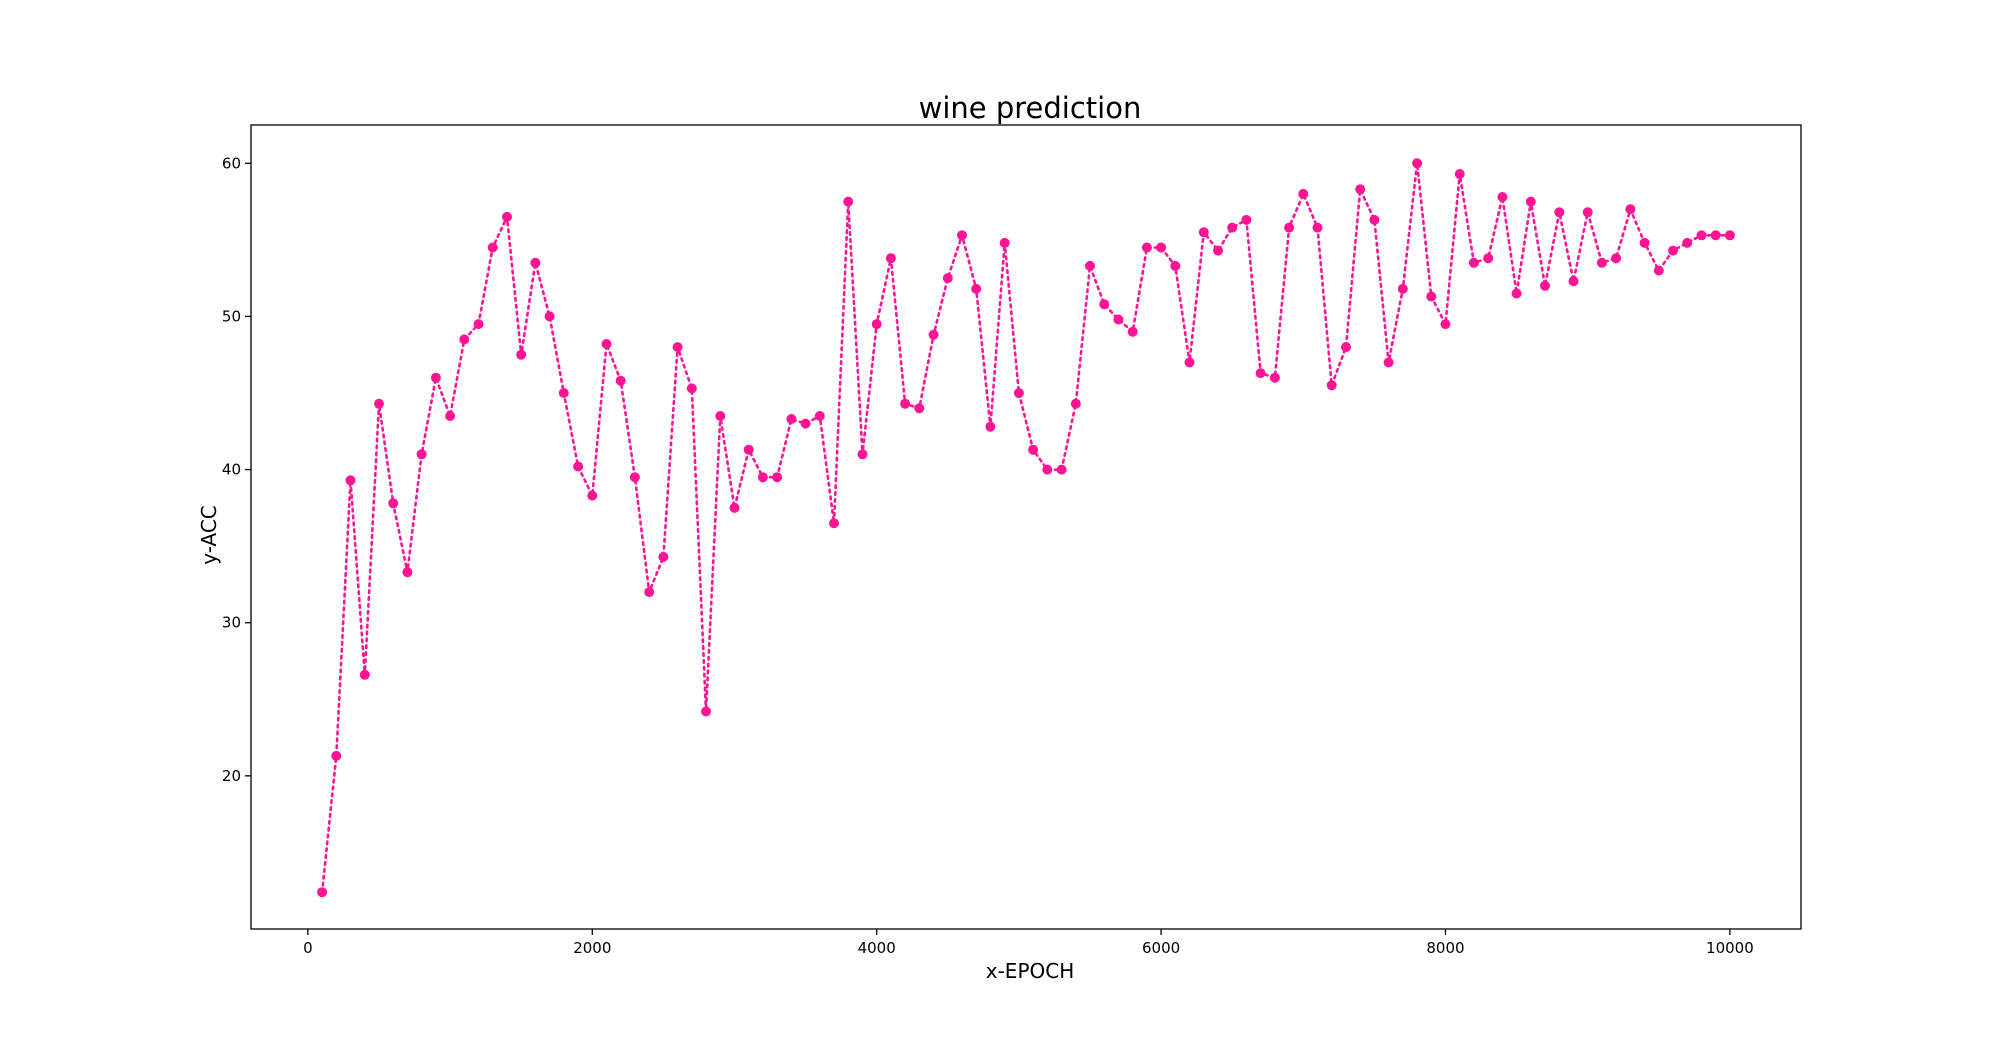 This screenshot has height=1044, width=2000. Describe the element at coordinates (231, 470) in the screenshot. I see `y-tick-label: 40` at that location.